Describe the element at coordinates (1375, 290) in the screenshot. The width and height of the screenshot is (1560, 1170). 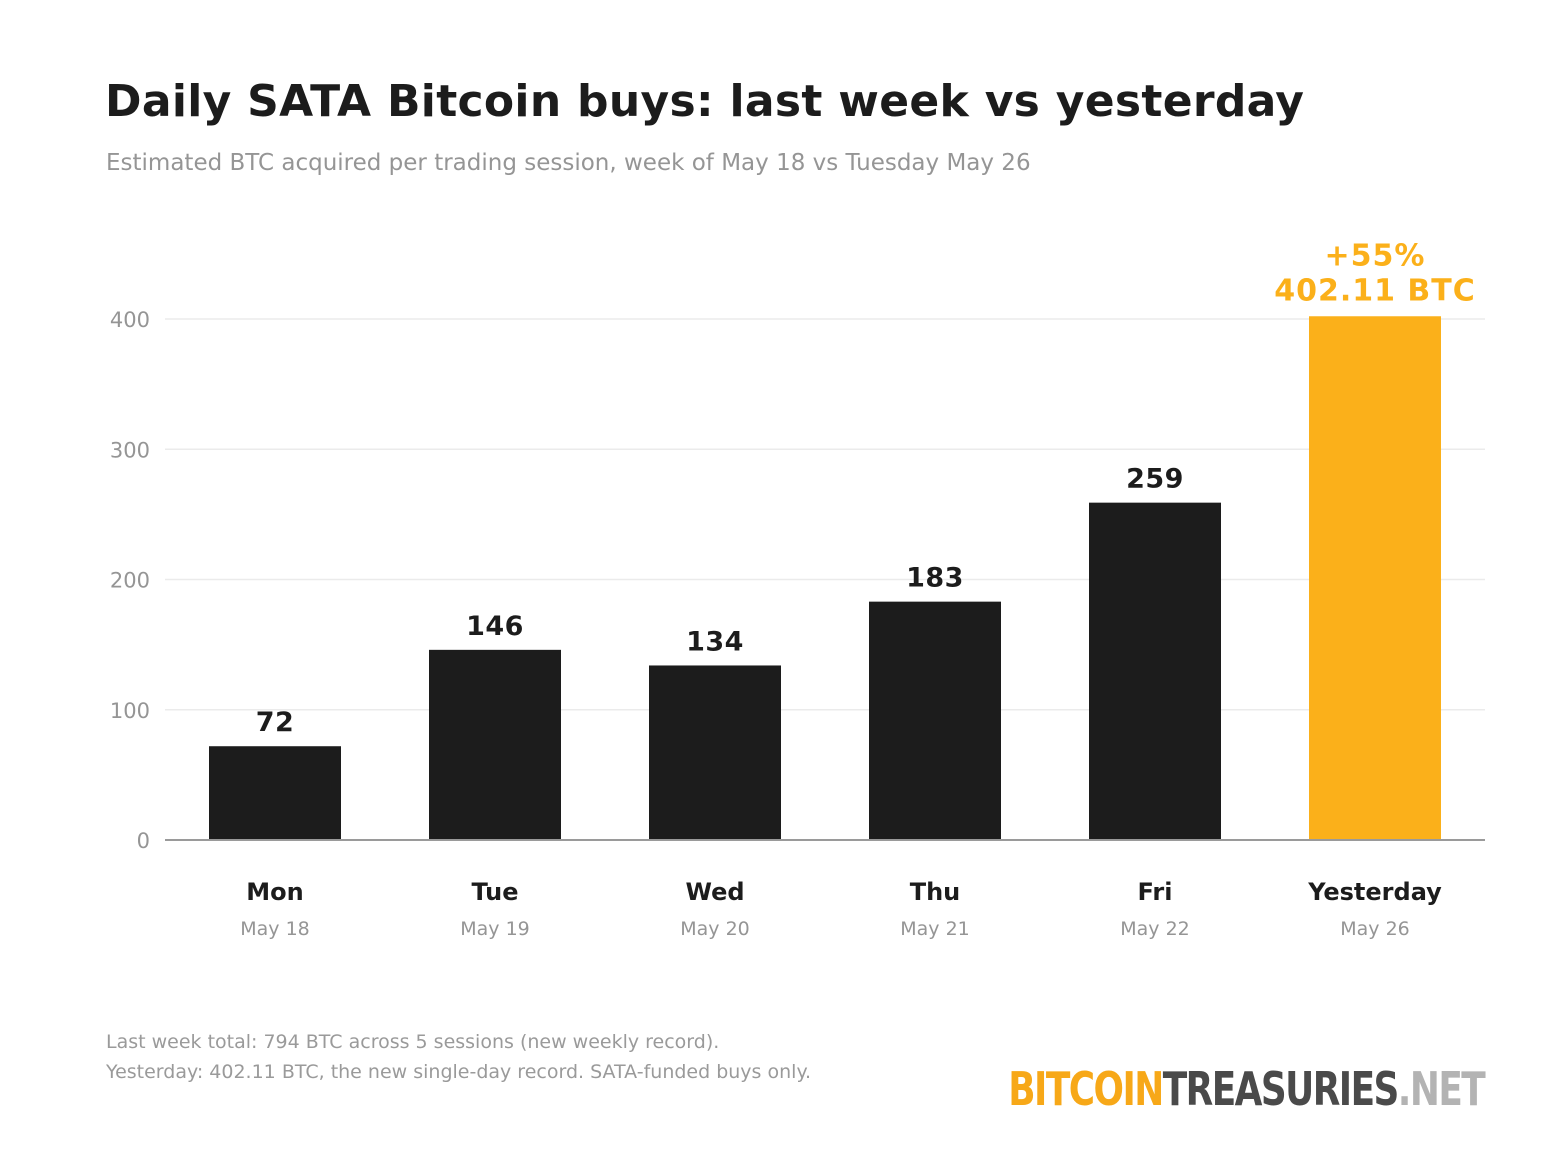
I see `bar-value-label: 402.11 BTC` at that location.